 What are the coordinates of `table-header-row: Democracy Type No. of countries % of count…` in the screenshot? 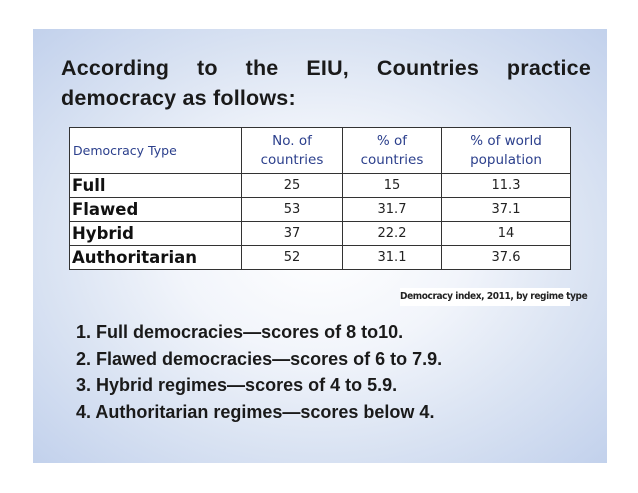 It's located at (320, 150).